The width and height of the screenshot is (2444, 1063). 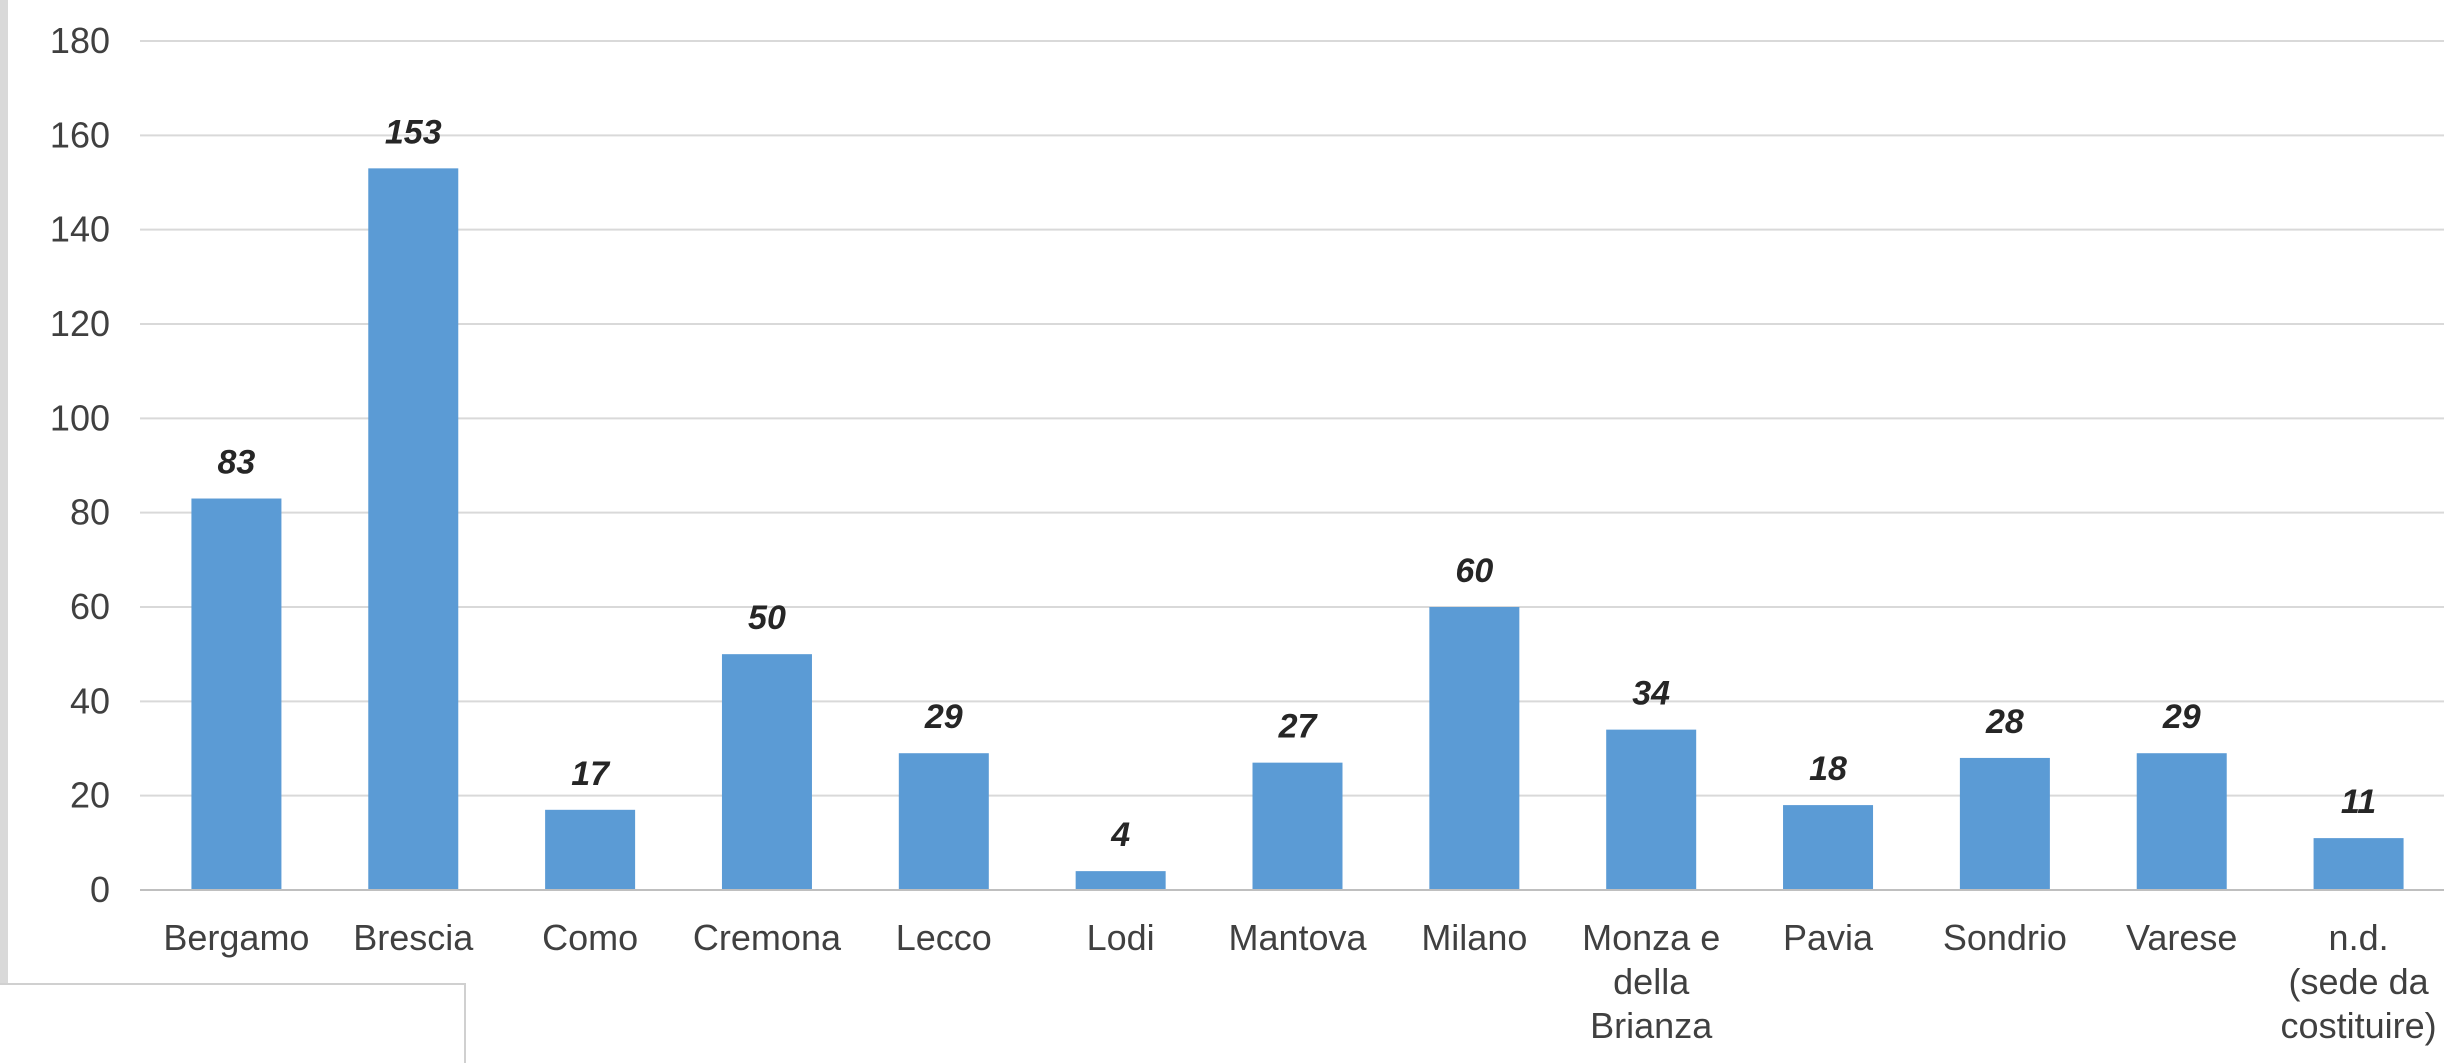 I want to click on data-label: 11, so click(x=2358, y=802).